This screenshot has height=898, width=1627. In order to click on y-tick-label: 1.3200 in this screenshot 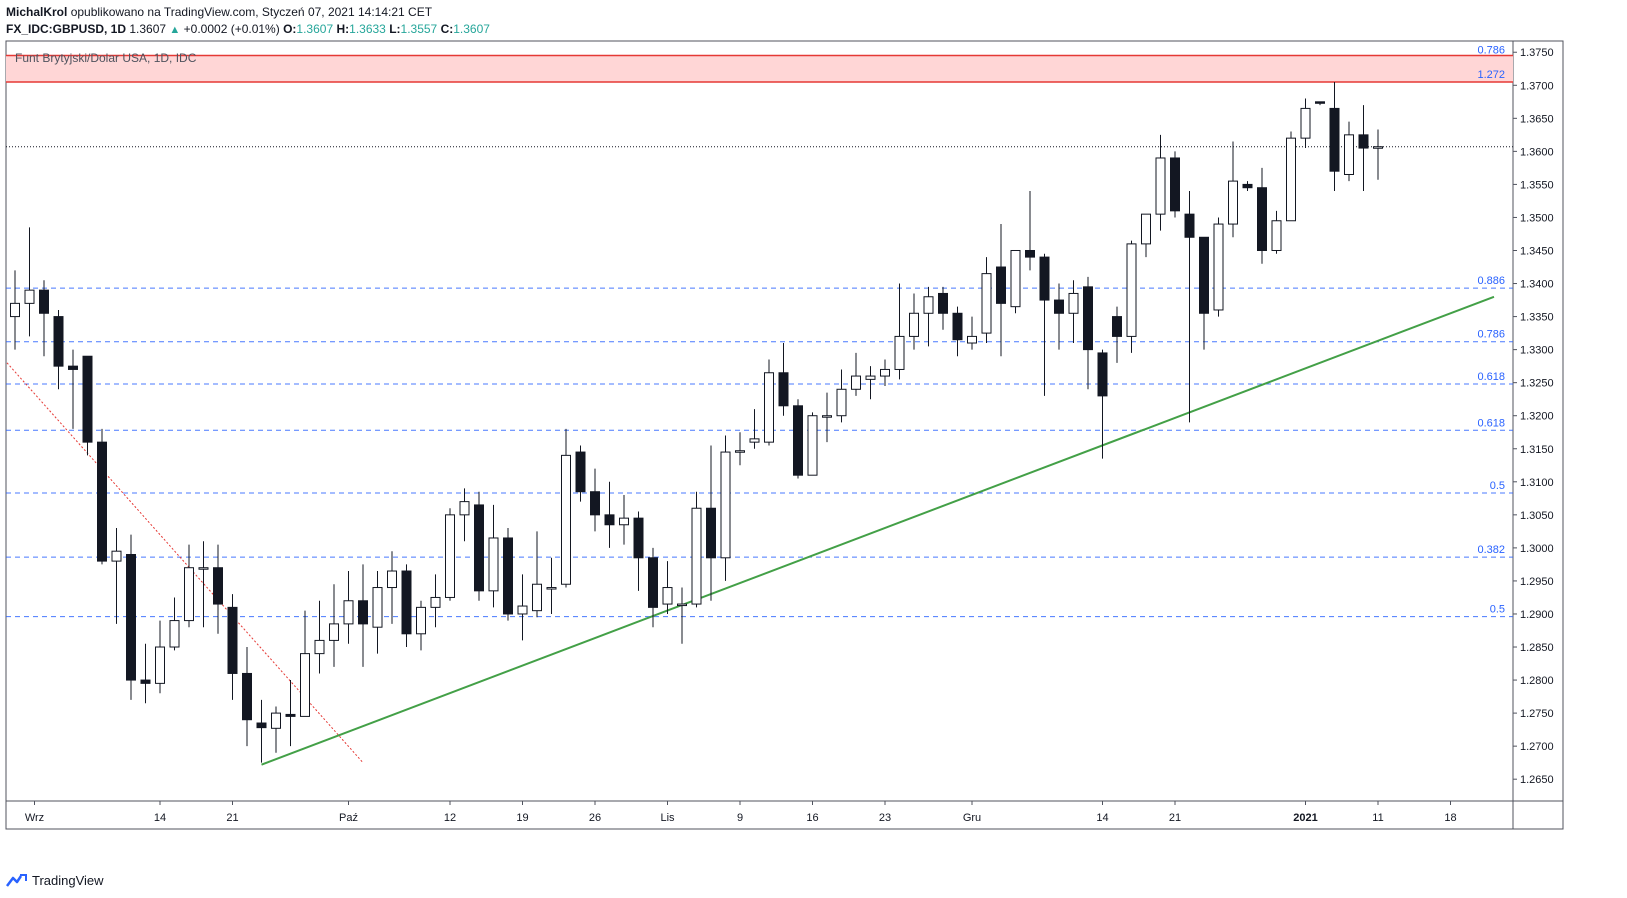, I will do `click(1537, 417)`.